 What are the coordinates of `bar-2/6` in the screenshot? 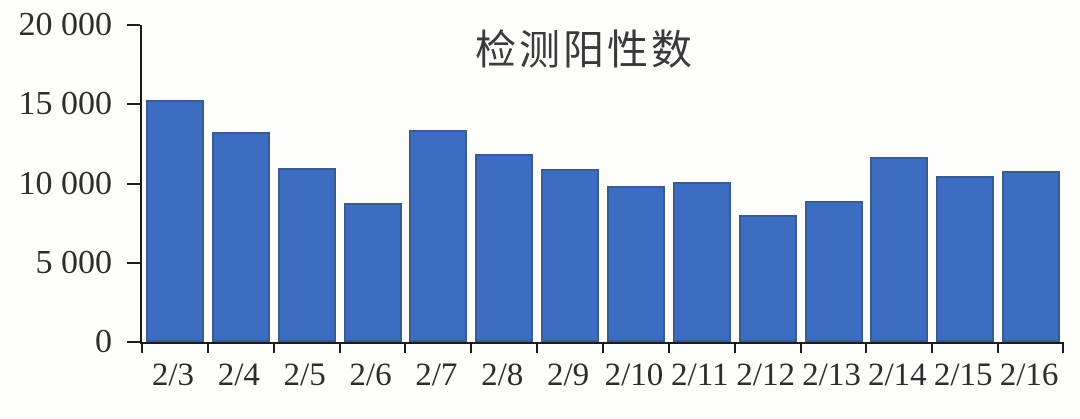 It's located at (372, 272).